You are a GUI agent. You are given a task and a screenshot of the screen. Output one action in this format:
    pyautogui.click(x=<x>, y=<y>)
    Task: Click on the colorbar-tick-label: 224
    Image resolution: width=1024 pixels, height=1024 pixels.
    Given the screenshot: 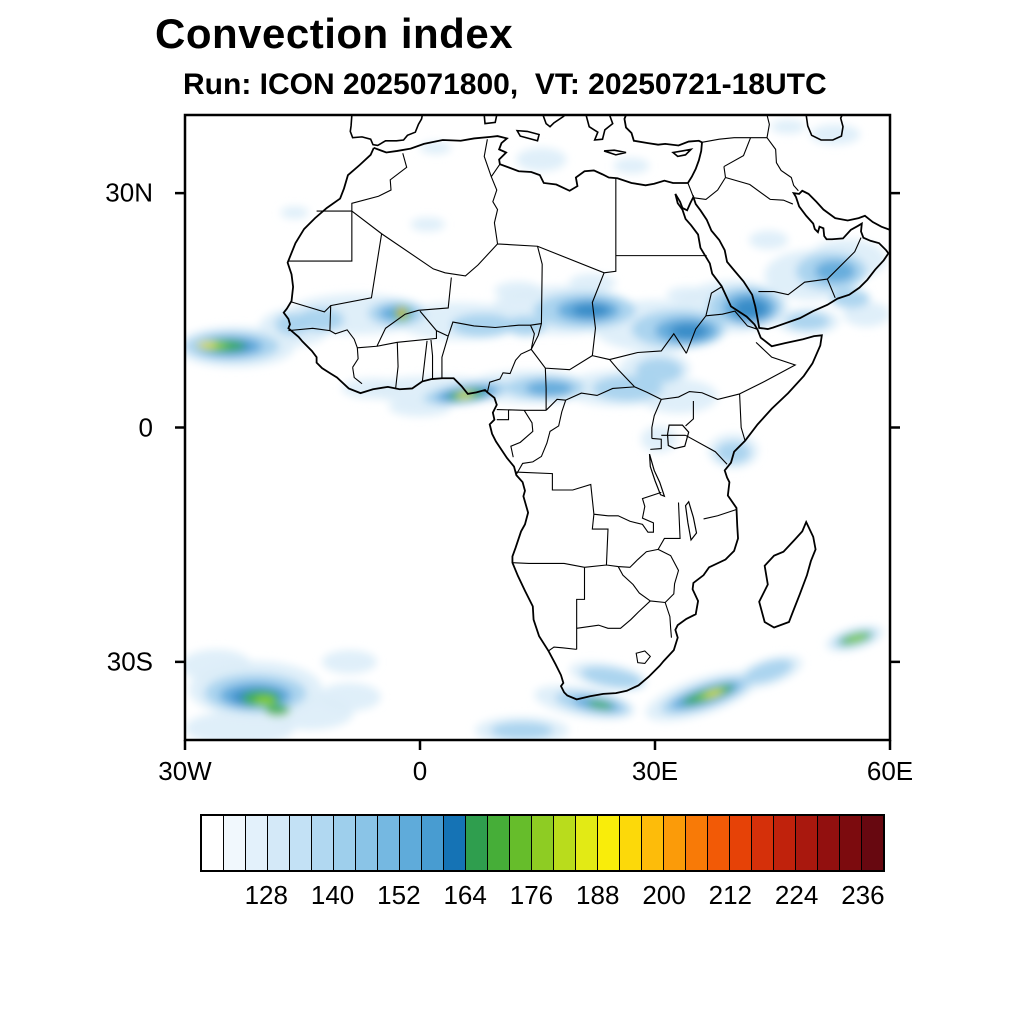 What is the action you would take?
    pyautogui.click(x=796, y=895)
    